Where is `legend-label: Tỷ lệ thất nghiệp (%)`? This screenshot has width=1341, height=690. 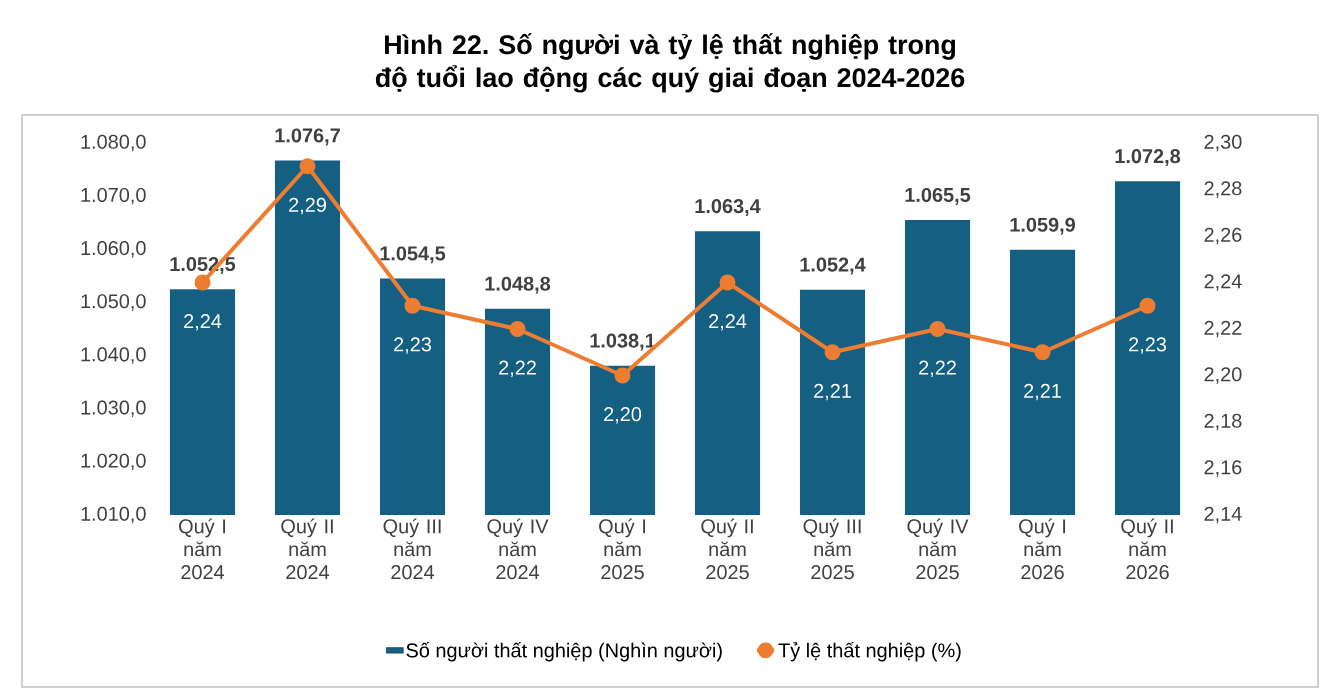
legend-label: Tỷ lệ thất nghiệp (%) is located at coordinates (869, 651).